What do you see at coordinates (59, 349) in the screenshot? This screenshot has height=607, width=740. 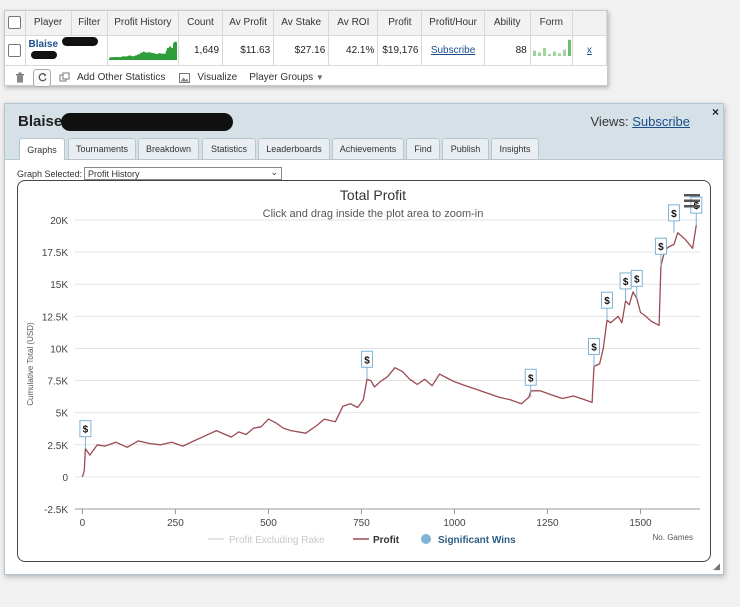 I see `y-tick-label: 10K` at bounding box center [59, 349].